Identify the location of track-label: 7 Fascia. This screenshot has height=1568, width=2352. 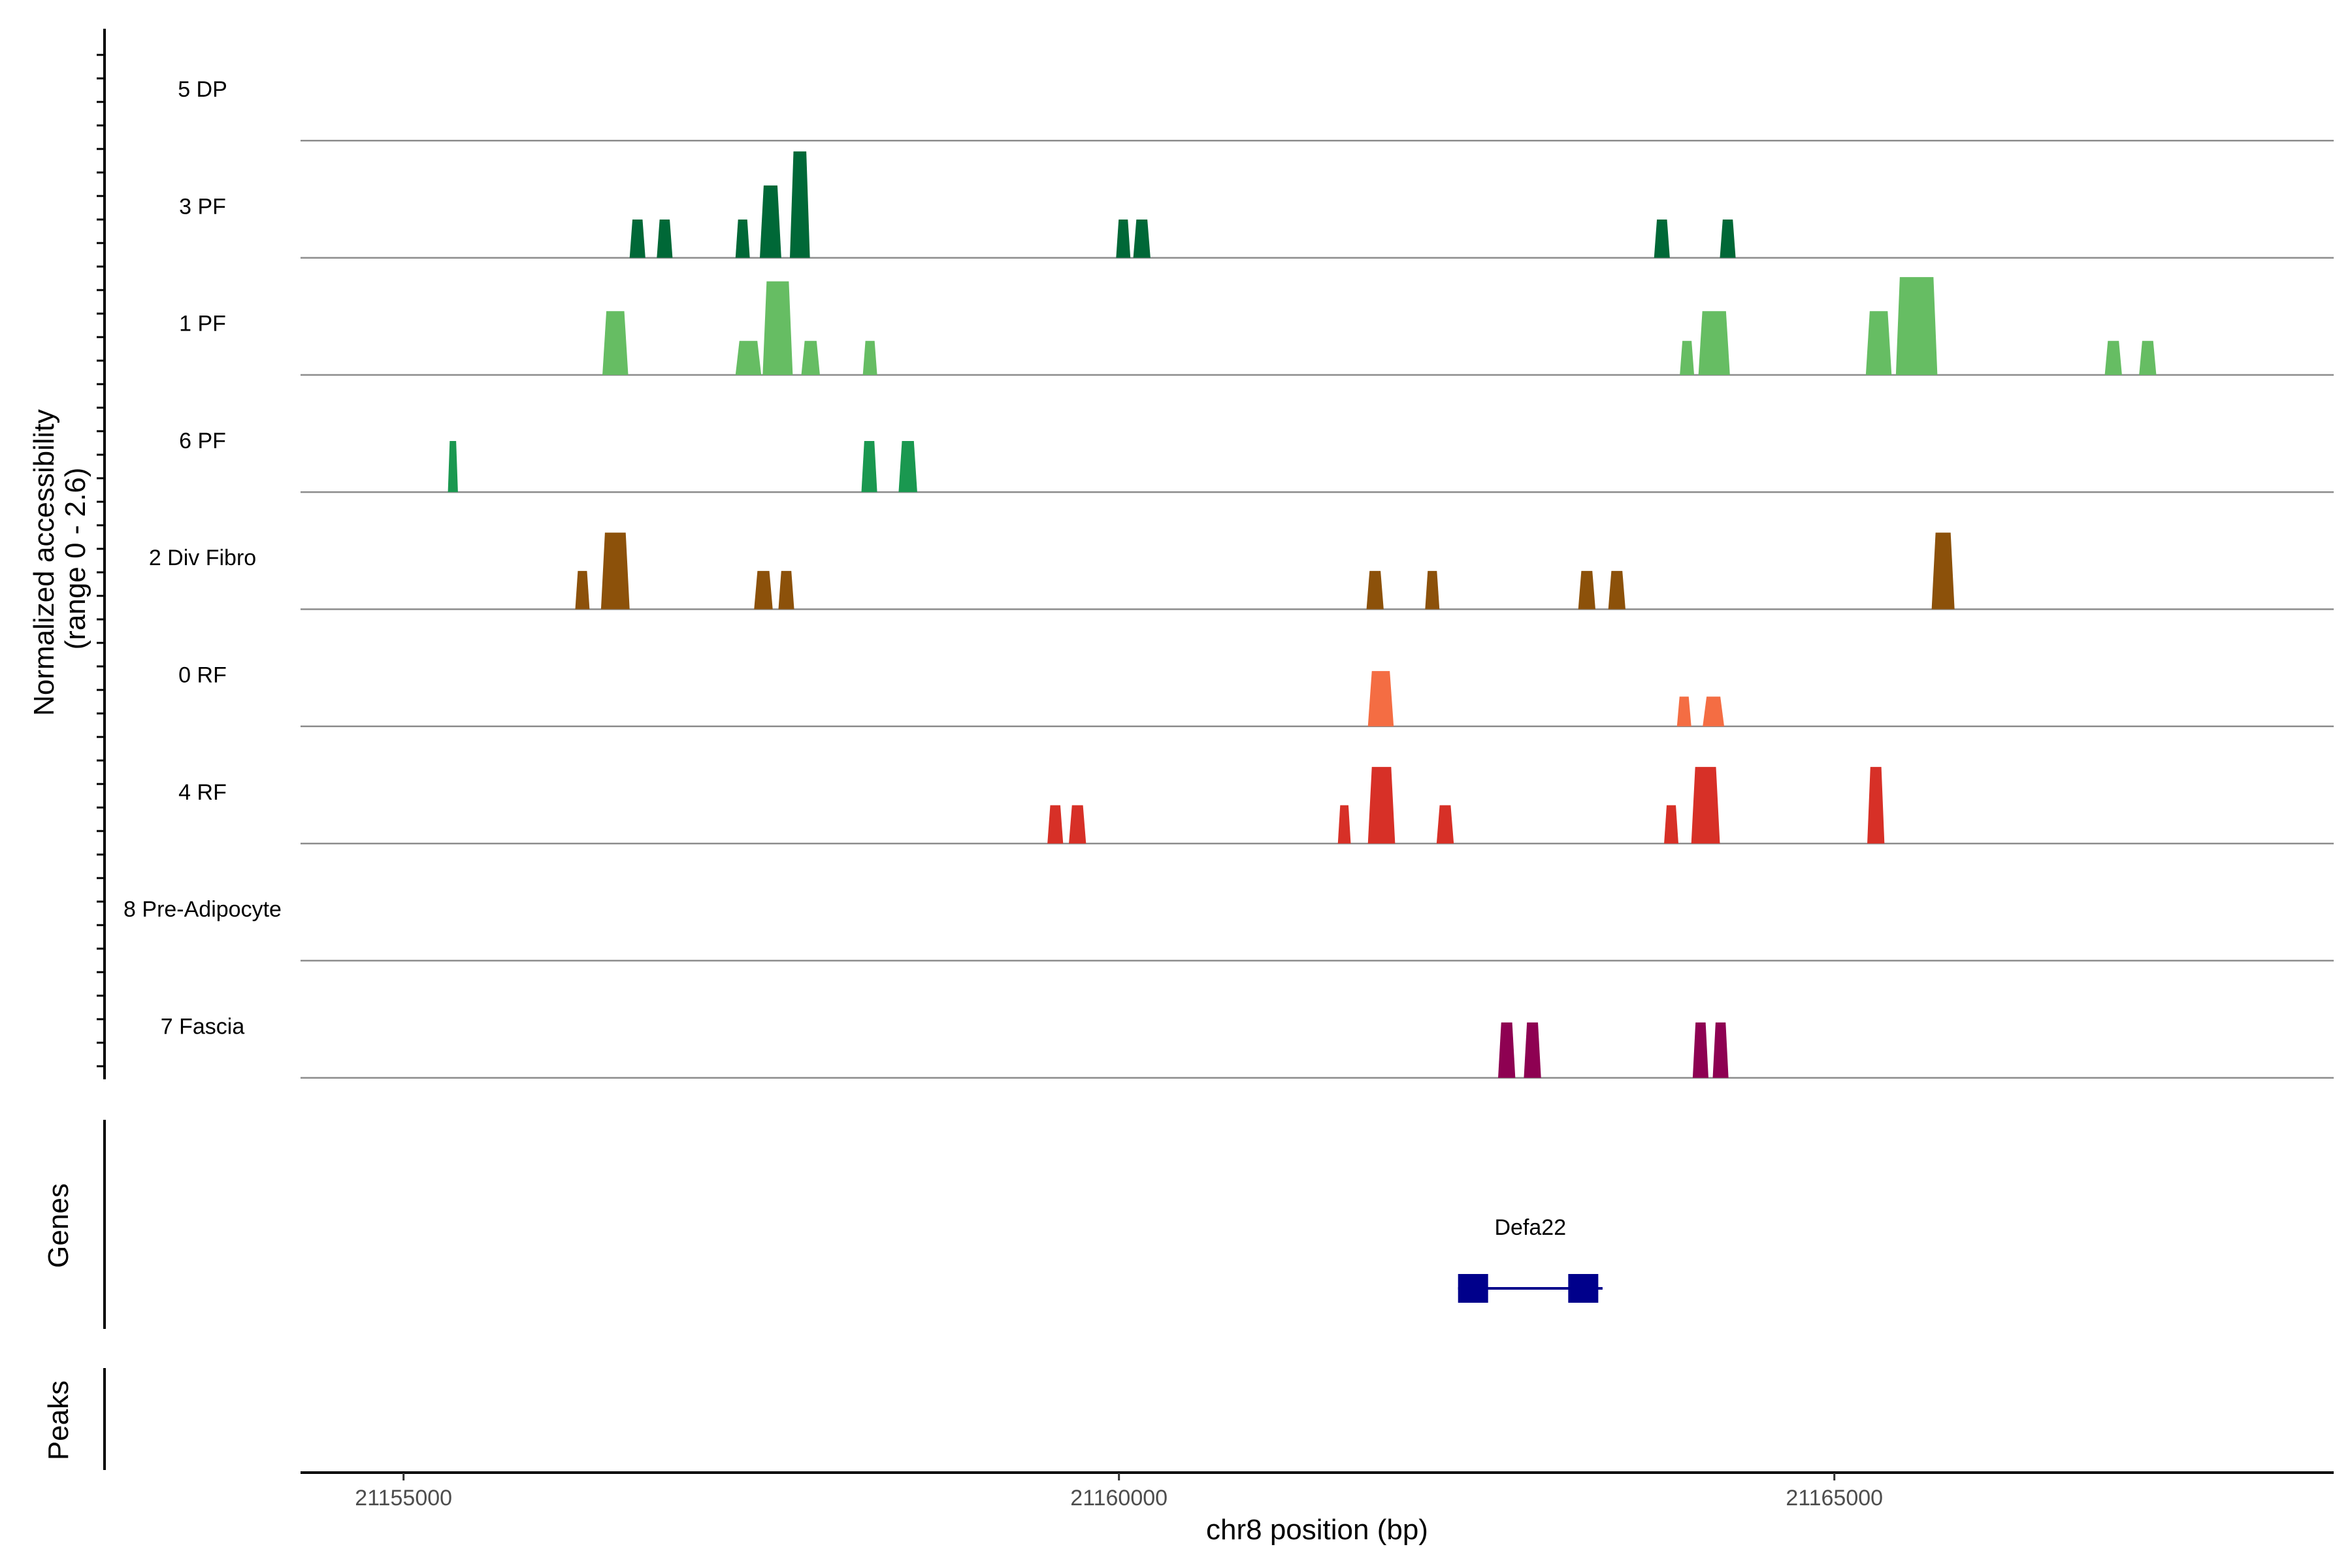
(203, 1026).